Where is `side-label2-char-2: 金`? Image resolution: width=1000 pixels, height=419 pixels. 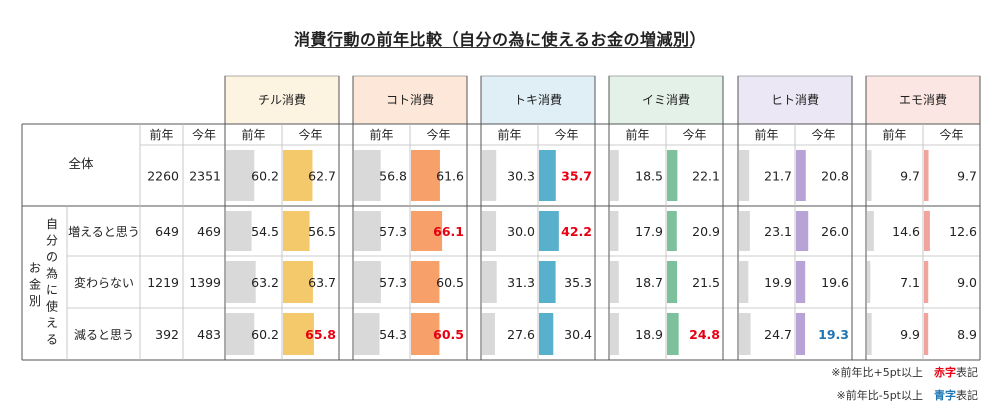 side-label2-char-2: 金 is located at coordinates (35, 284).